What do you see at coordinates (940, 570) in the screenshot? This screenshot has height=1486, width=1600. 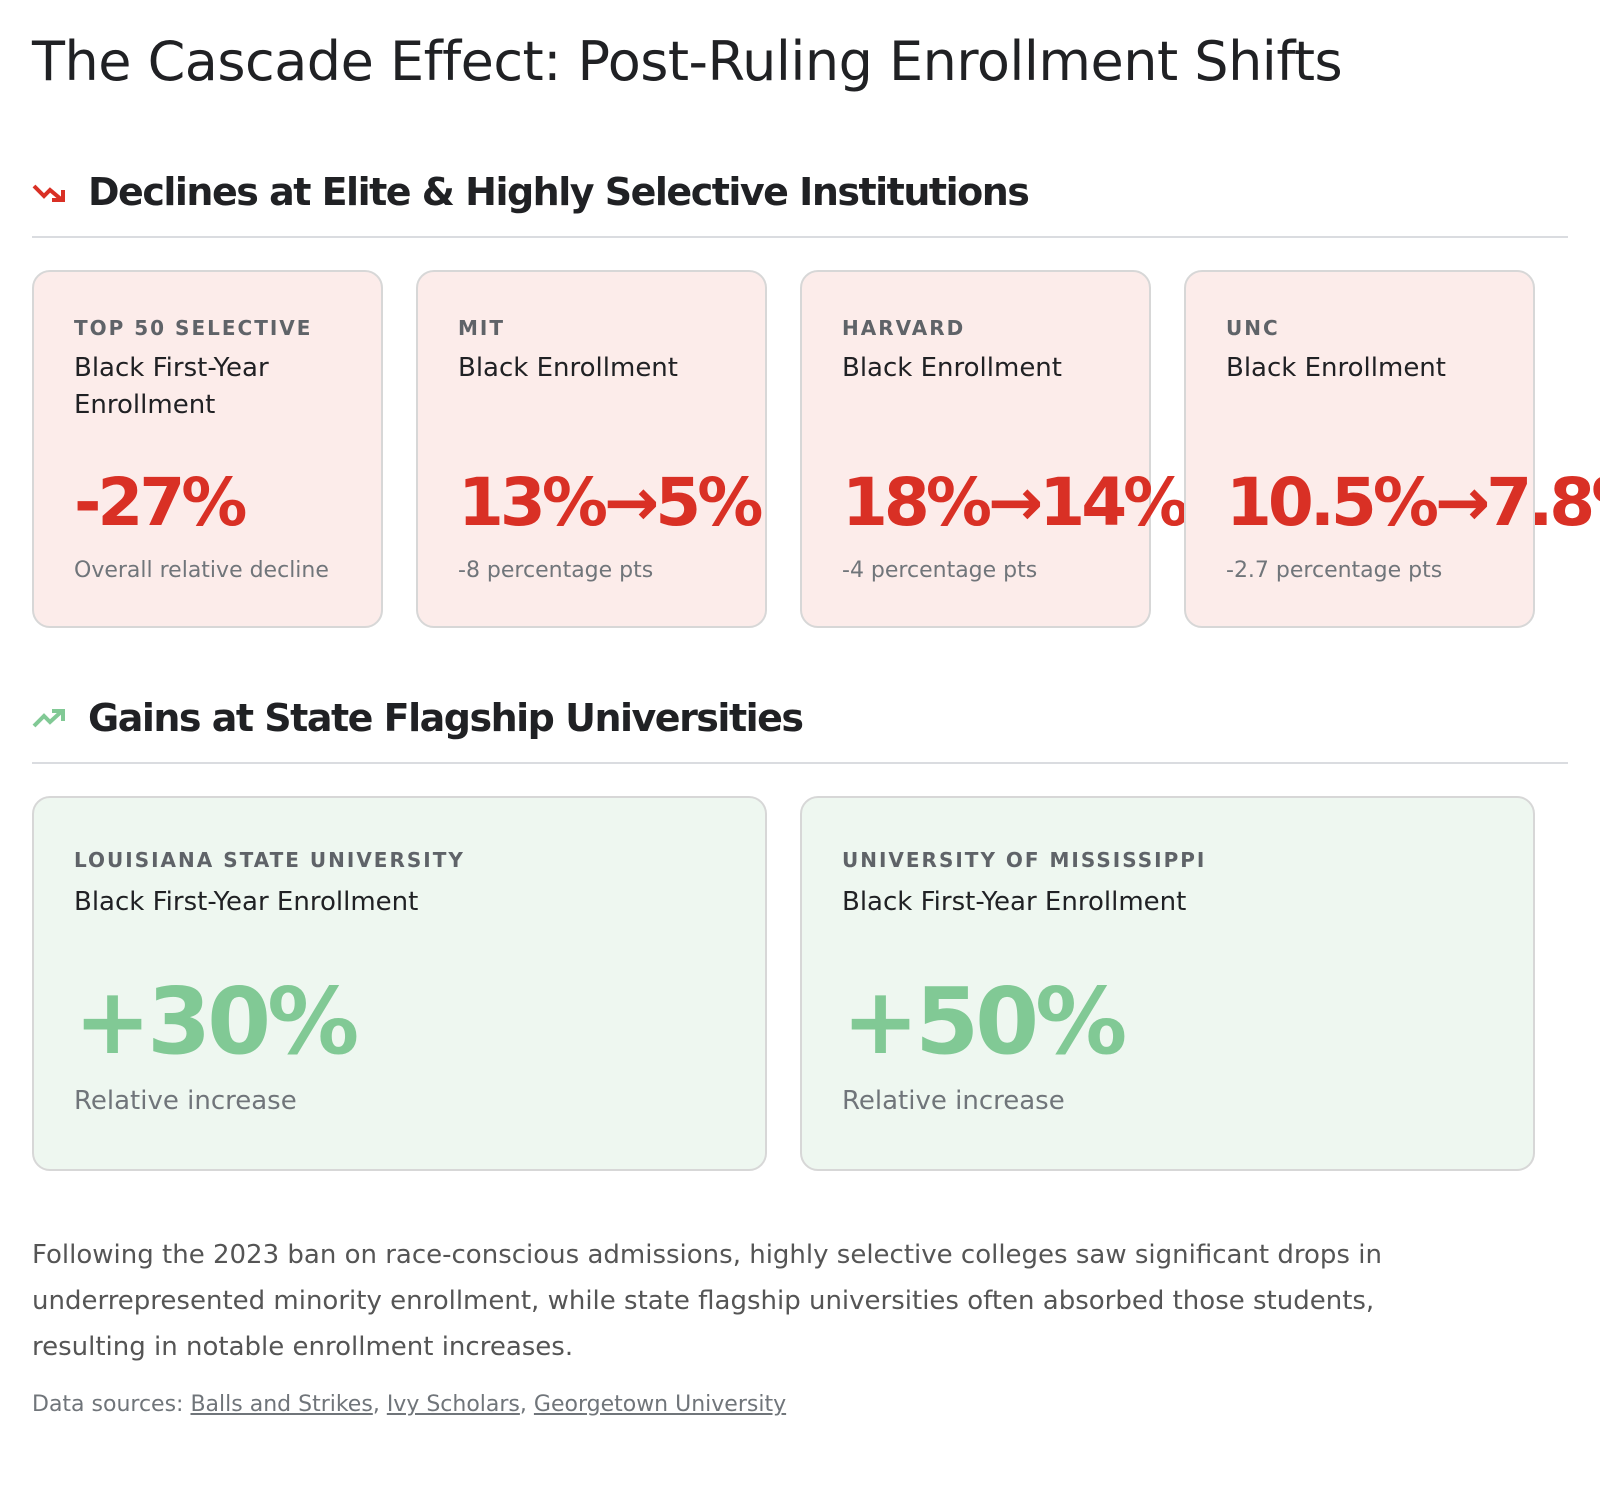 I see `card-note: -4 percentage pts` at bounding box center [940, 570].